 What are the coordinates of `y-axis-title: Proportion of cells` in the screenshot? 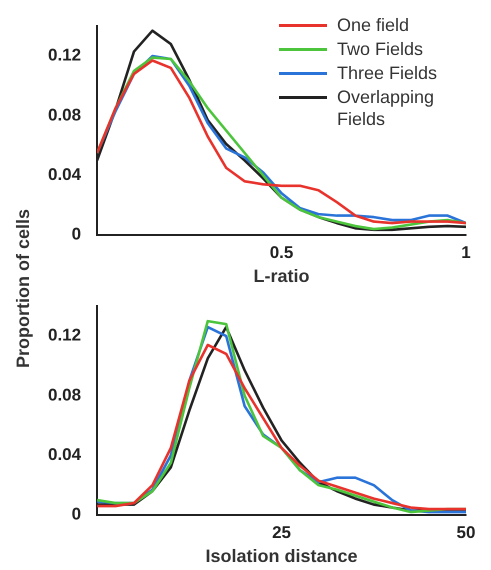 It's located at (23, 288).